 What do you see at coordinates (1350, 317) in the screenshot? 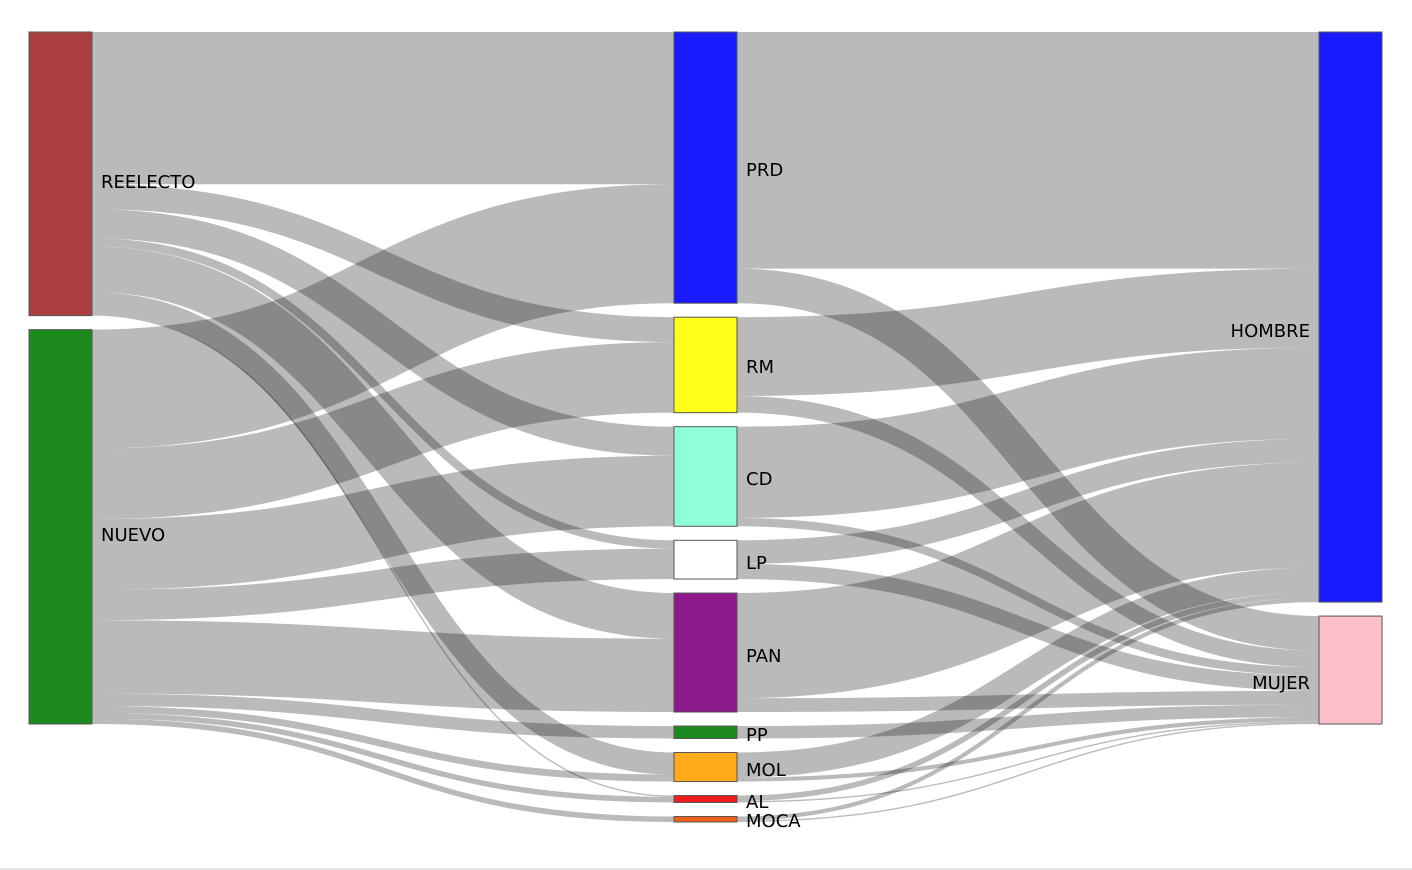
I see `node-hombre` at bounding box center [1350, 317].